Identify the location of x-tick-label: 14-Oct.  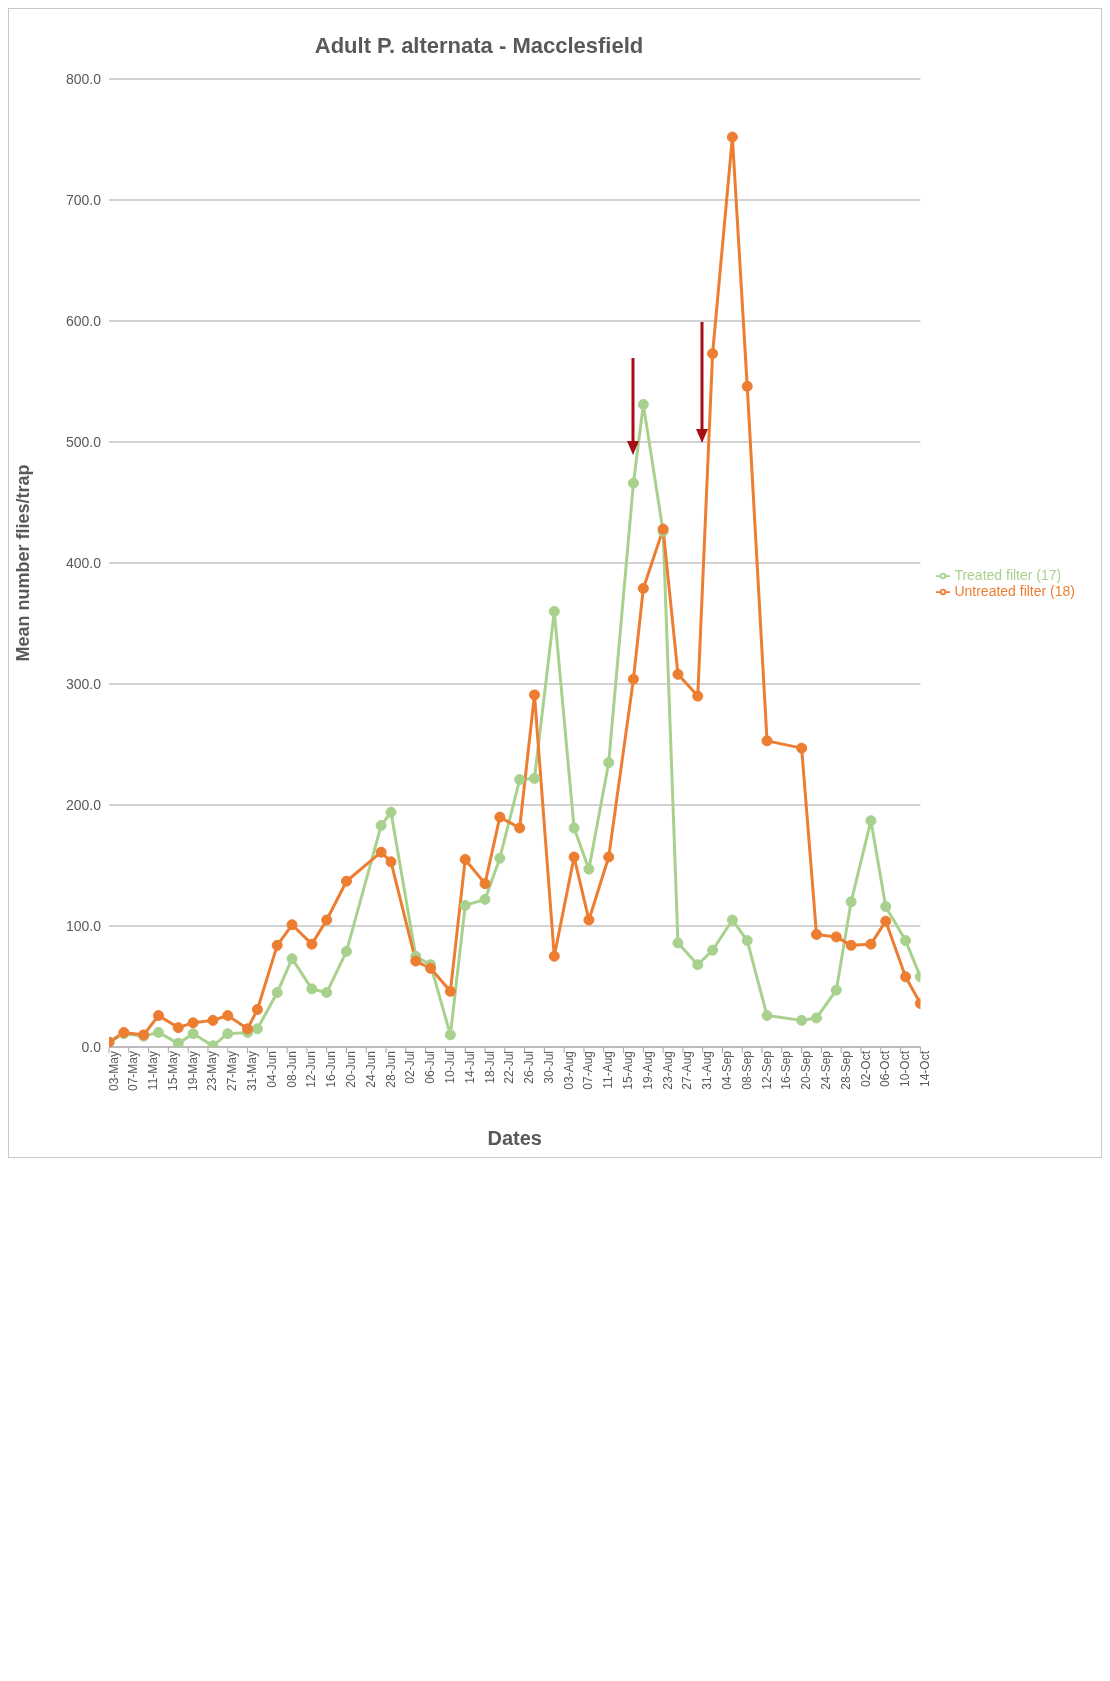
(924, 1069).